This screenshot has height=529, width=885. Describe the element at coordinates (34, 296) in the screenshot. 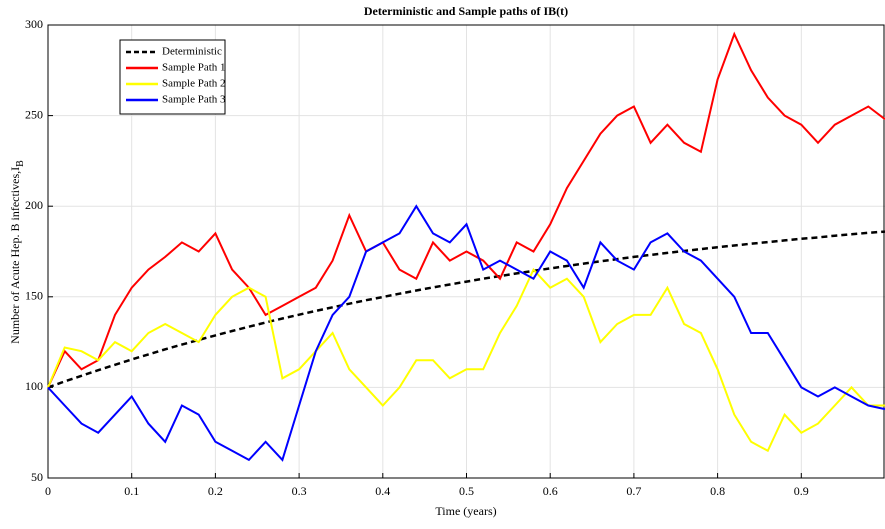

I see `y-tick-label: 150` at that location.